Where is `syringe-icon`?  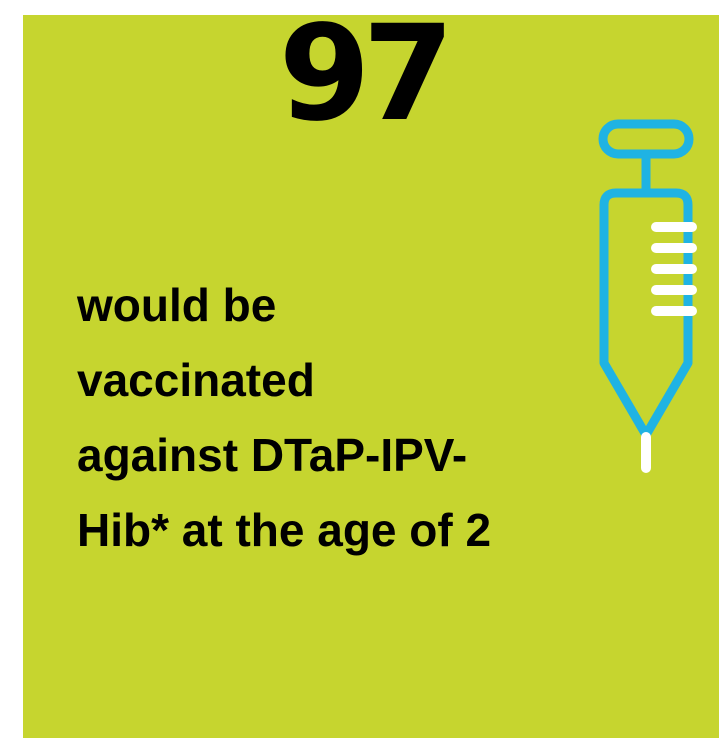
syringe-icon is located at coordinates (647, 296).